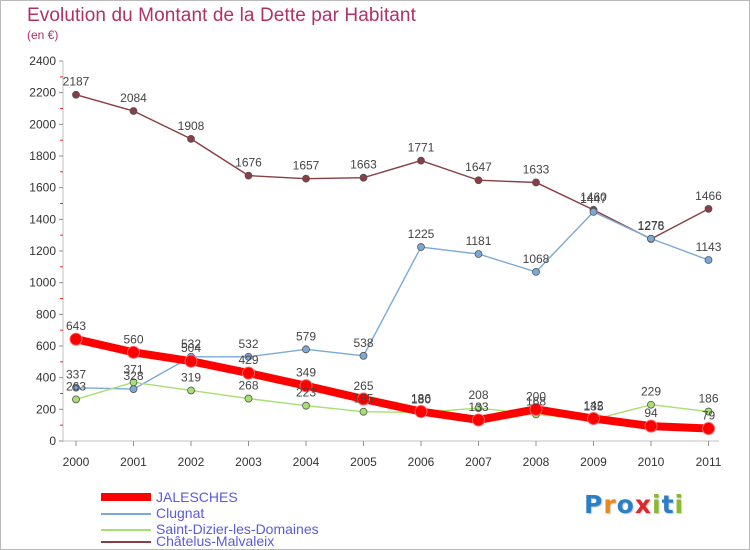  What do you see at coordinates (191, 344) in the screenshot?
I see `data-label: 532` at bounding box center [191, 344].